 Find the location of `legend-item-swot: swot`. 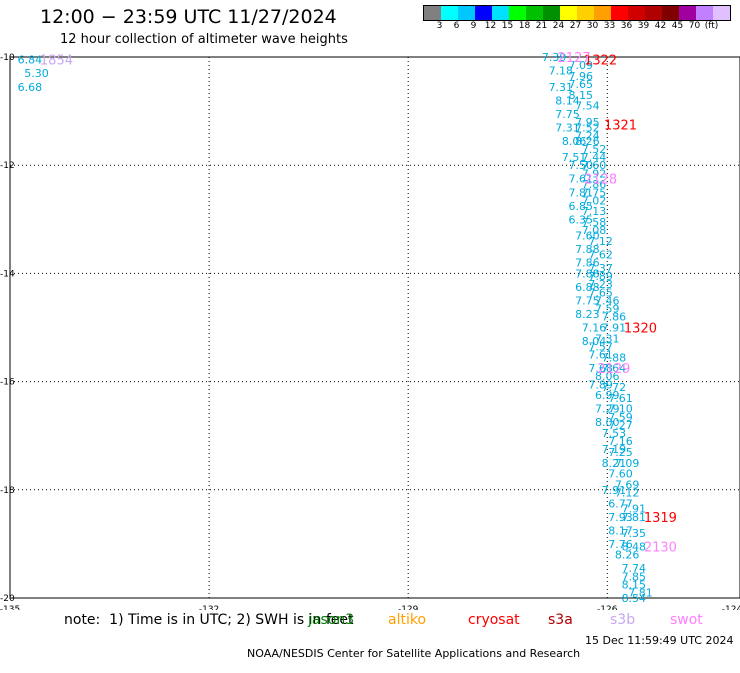

legend-item-swot: swot is located at coordinates (686, 620).